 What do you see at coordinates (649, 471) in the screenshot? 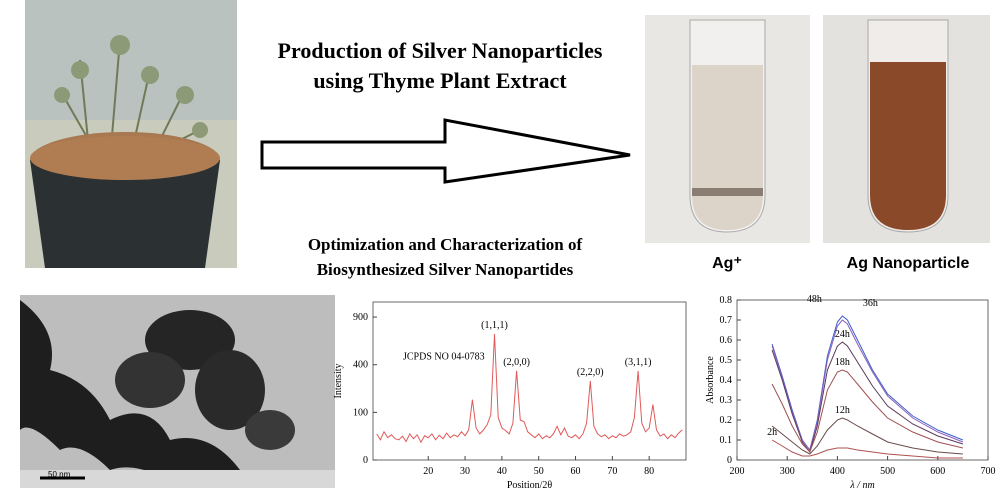
I see `x-tick-label: 80` at bounding box center [649, 471].